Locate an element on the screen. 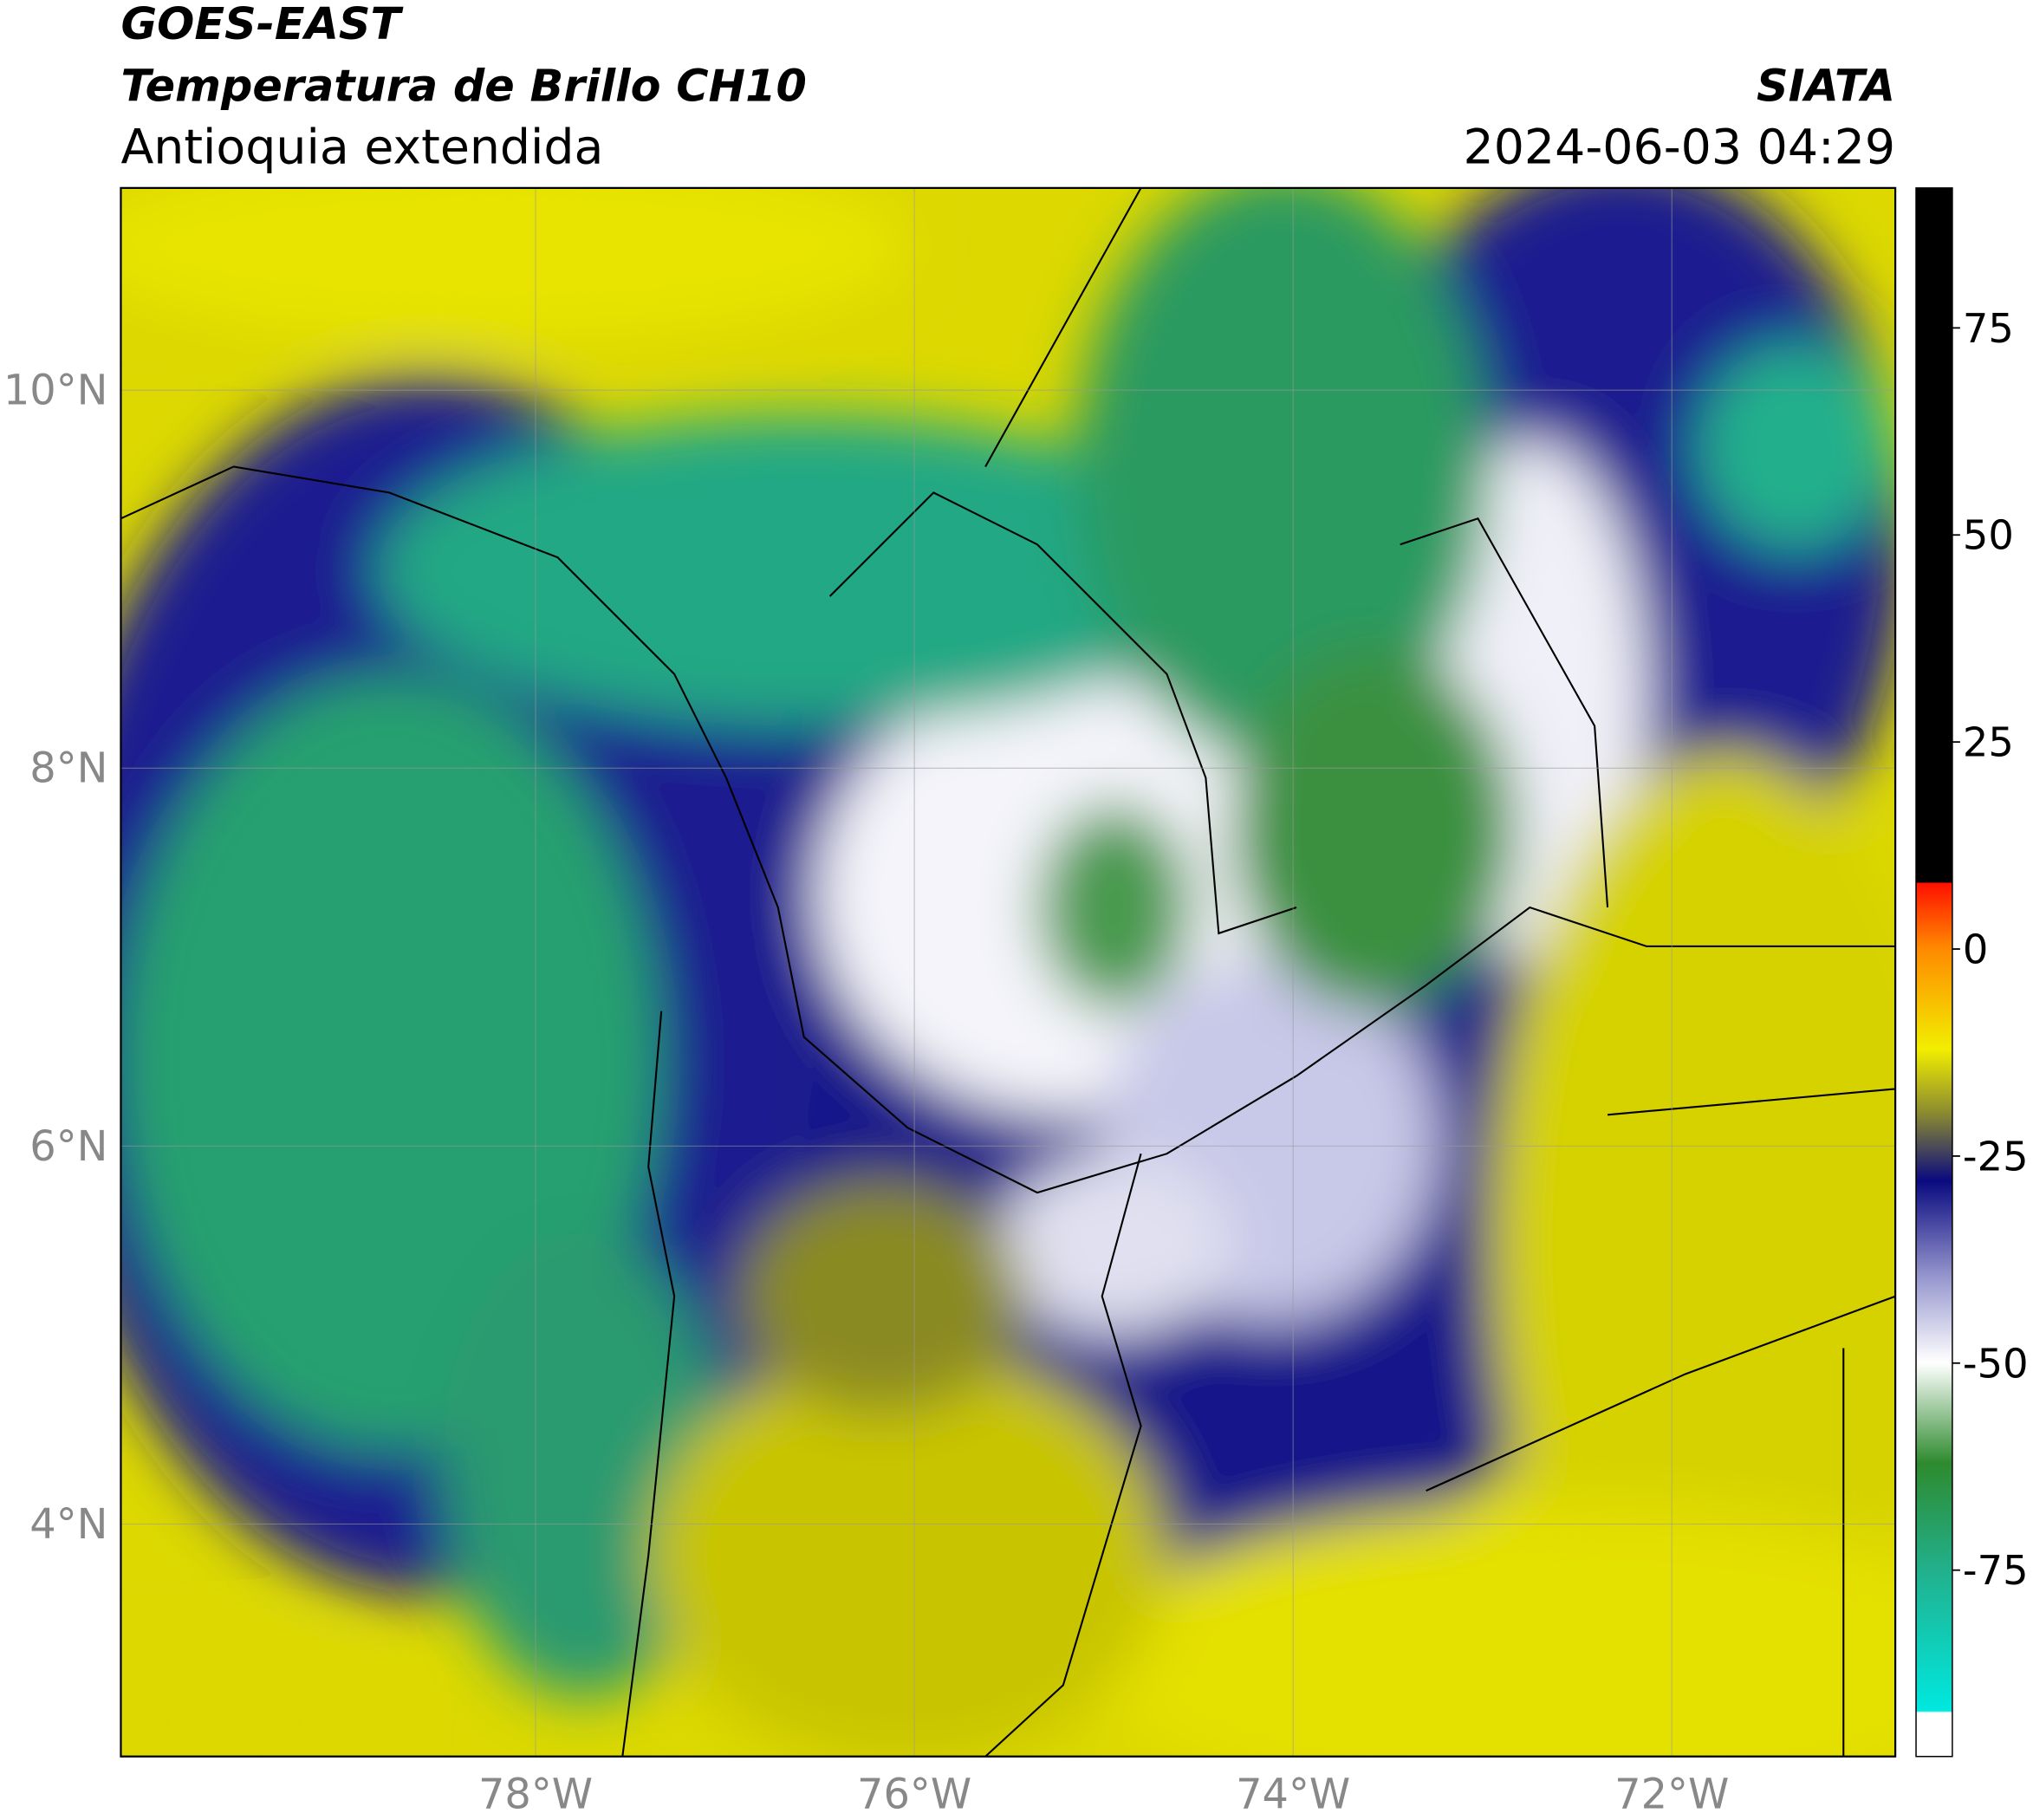 Image resolution: width=2033 pixels, height=1820 pixels. x-tick-label: 74°W is located at coordinates (1293, 1795).